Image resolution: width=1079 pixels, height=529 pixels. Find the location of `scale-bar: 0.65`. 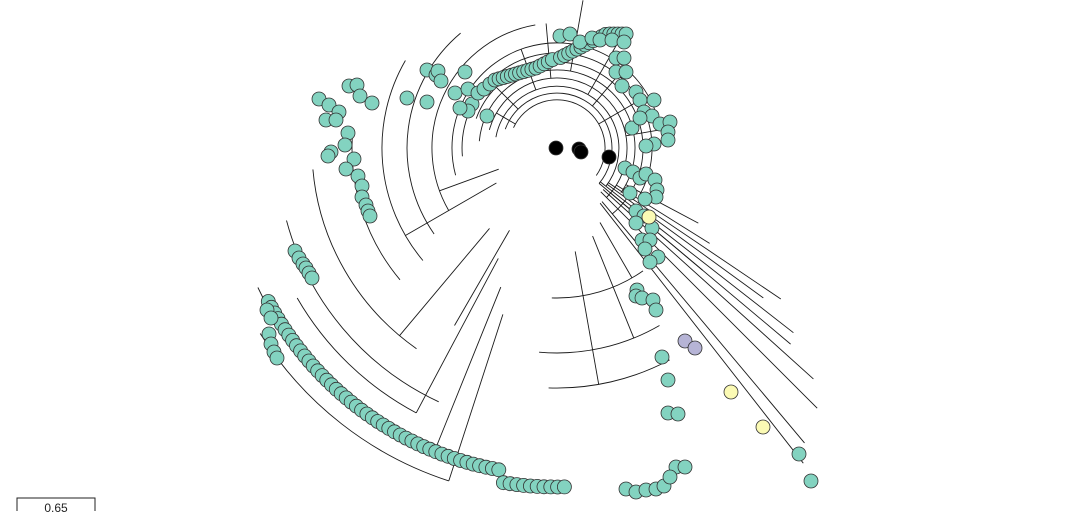

scale-bar: 0.65 is located at coordinates (56, 506).